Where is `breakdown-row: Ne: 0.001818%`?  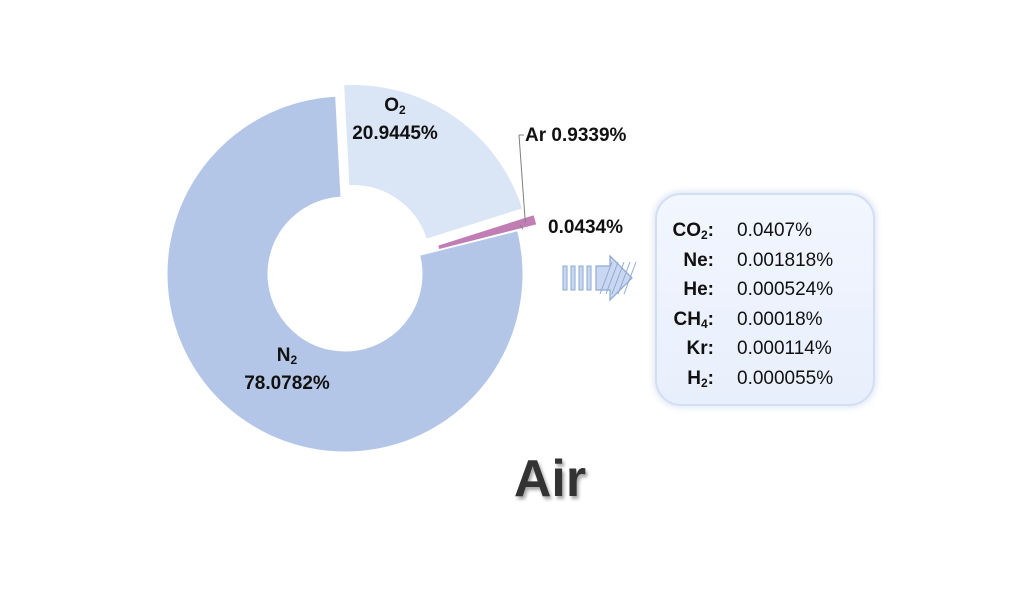
breakdown-row: Ne: 0.001818% is located at coordinates (767, 261).